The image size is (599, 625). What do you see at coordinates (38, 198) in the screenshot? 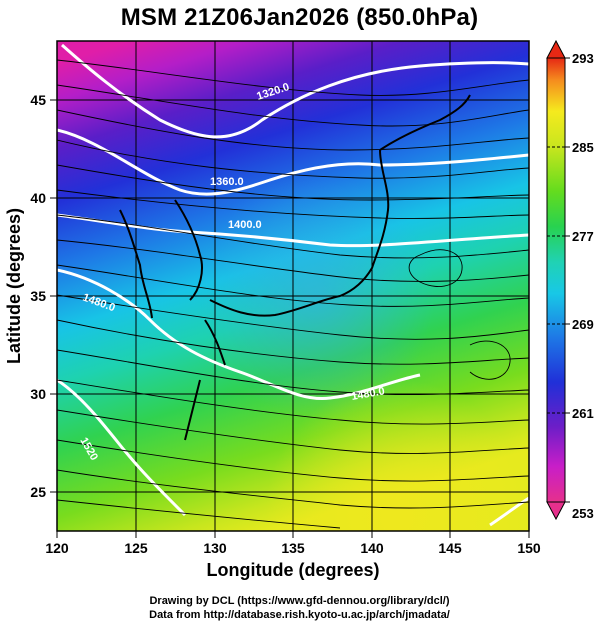
I see `y-tick-label: 40` at bounding box center [38, 198].